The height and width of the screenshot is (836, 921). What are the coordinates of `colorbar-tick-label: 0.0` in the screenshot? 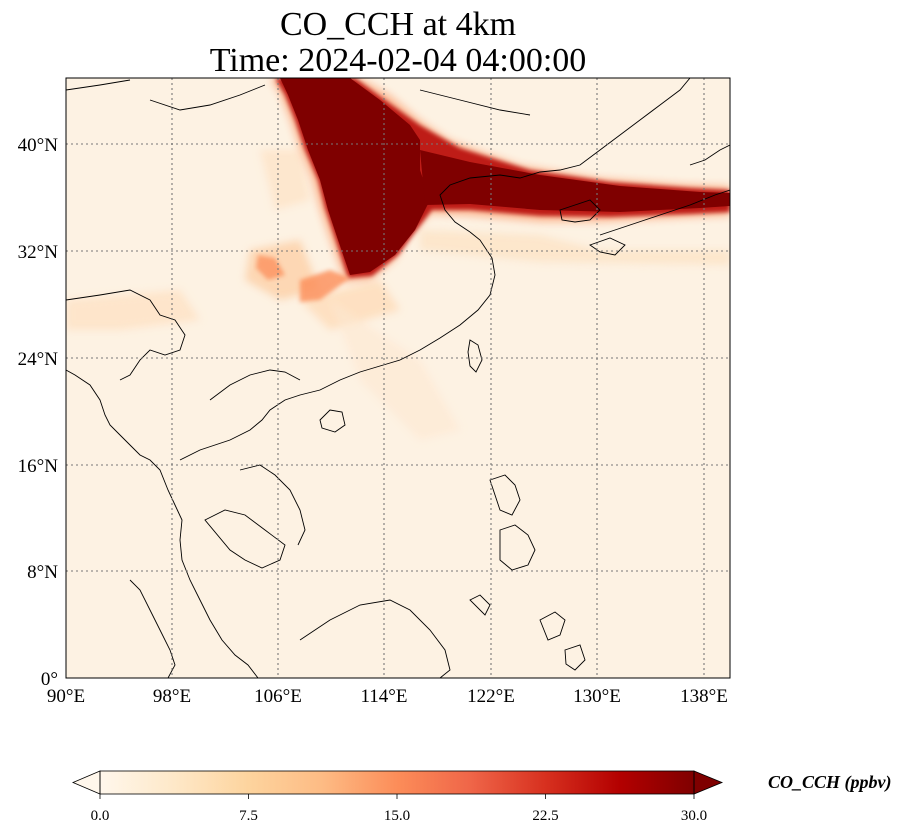 It's located at (100, 816).